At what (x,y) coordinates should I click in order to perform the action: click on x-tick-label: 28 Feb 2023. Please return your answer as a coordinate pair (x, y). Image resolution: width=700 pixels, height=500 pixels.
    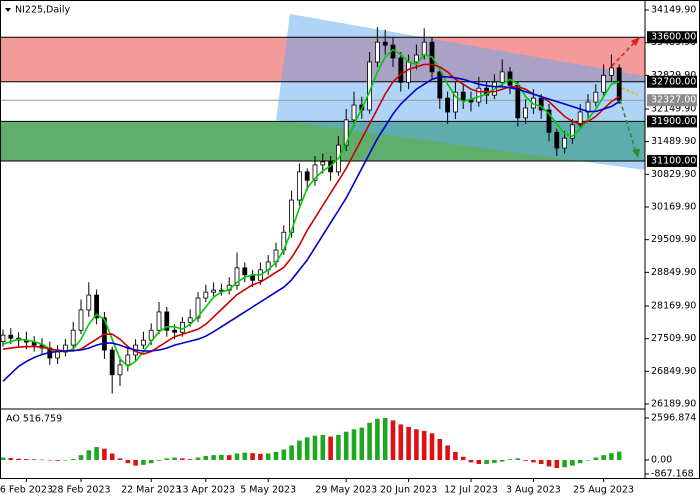
    Looking at the image, I should click on (80, 490).